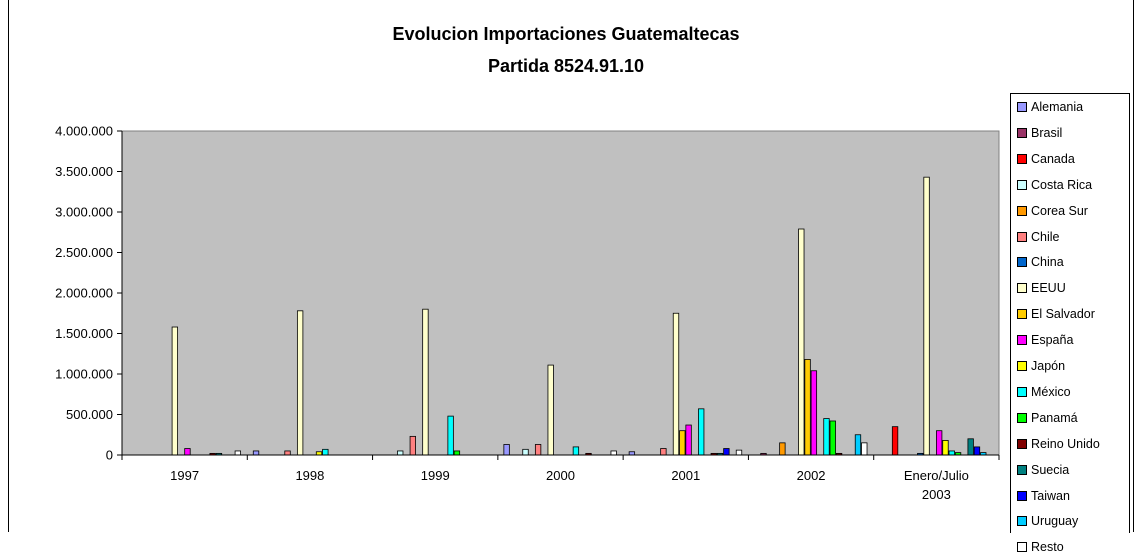 The image size is (1136, 557). What do you see at coordinates (1055, 521) in the screenshot?
I see `legend-label: Uruguay` at bounding box center [1055, 521].